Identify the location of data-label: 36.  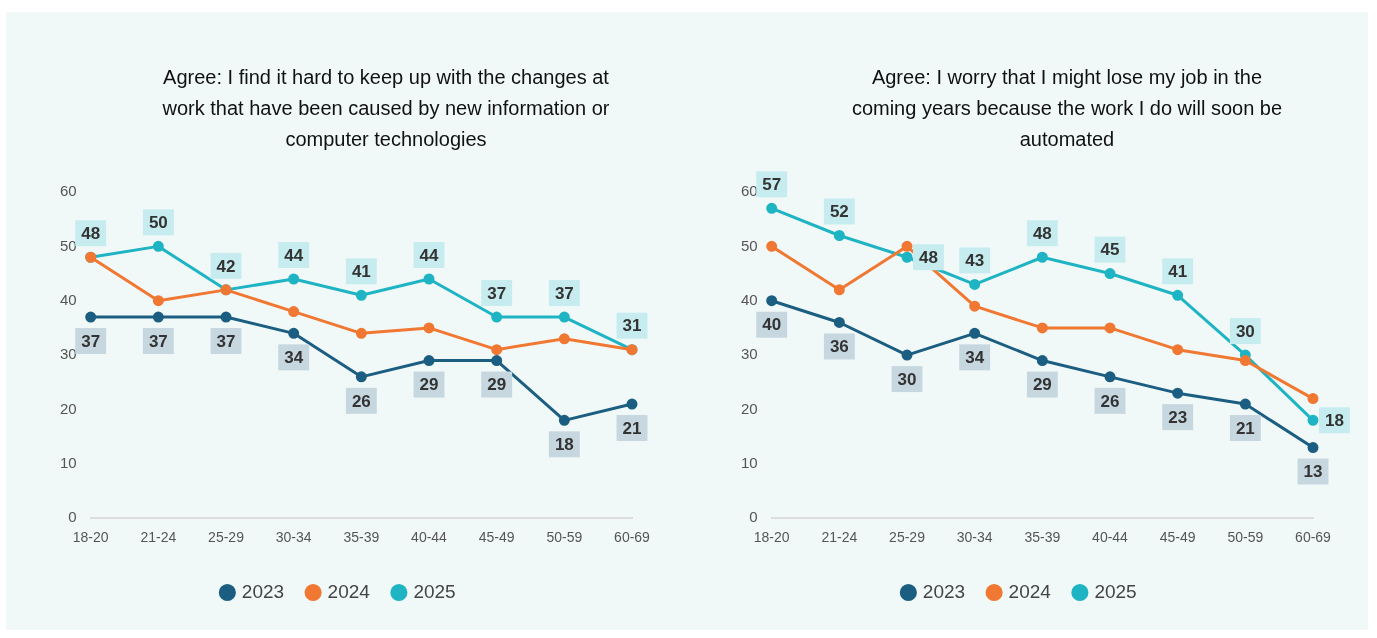
(839, 347).